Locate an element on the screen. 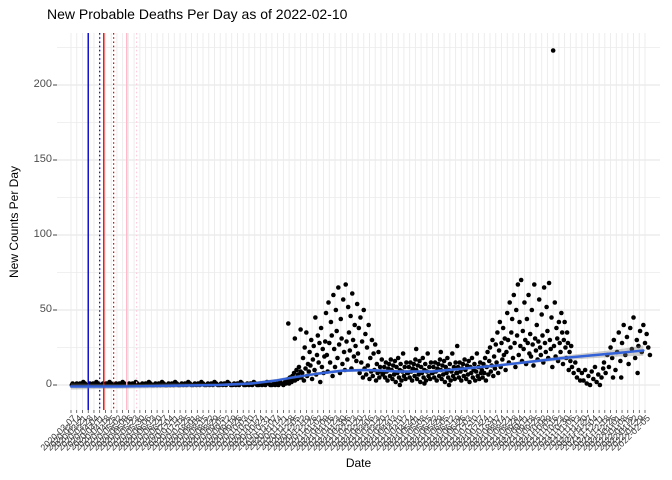 Image resolution: width=672 pixels, height=480 pixels. y-axis-title: New Counts Per Day is located at coordinates (14, 222).